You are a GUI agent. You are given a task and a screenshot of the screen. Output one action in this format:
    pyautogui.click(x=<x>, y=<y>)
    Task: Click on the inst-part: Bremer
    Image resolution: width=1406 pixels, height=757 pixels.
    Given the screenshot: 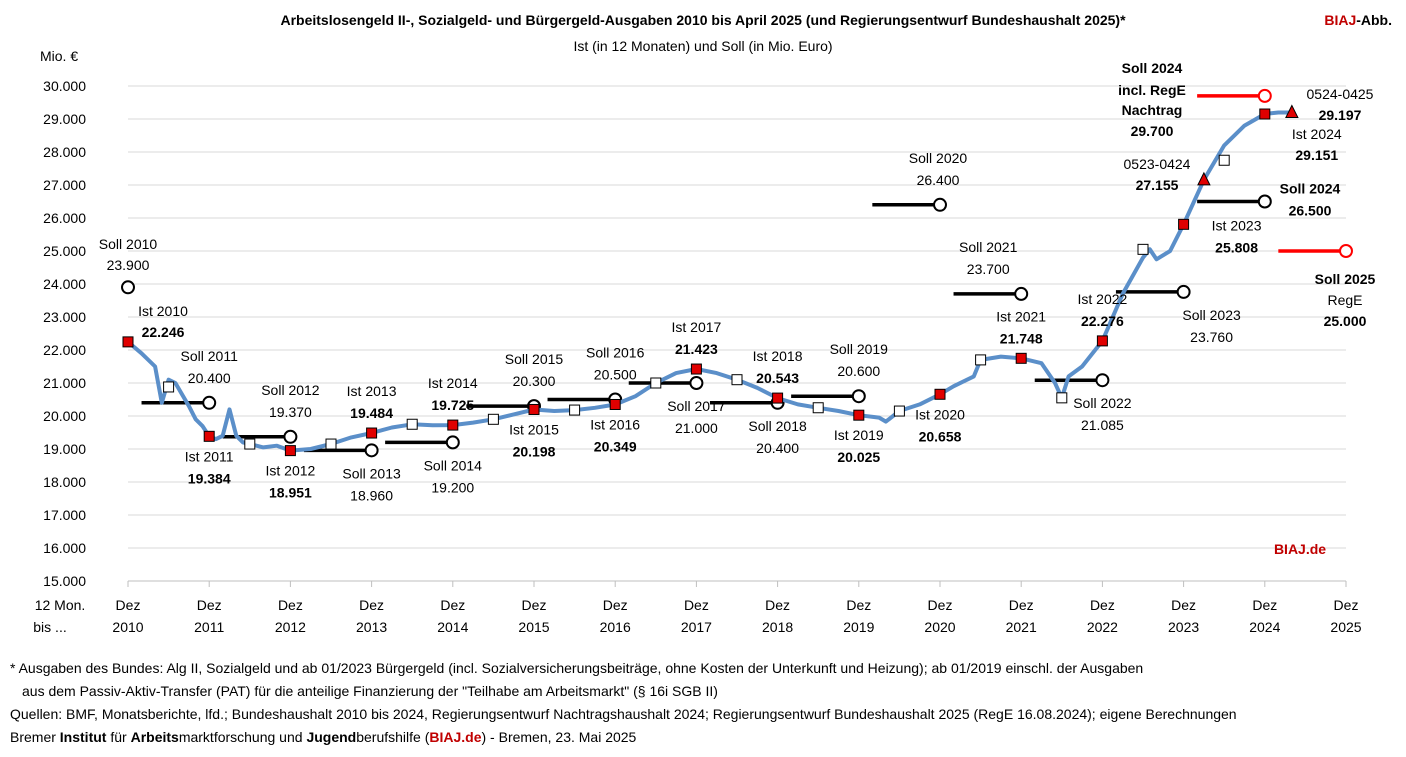 What is the action you would take?
    pyautogui.click(x=35, y=737)
    